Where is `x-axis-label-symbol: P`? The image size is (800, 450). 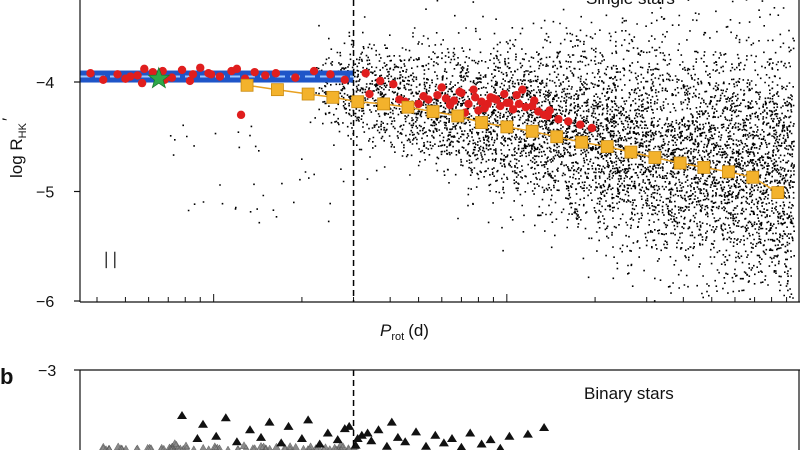 x-axis-label-symbol: P is located at coordinates (386, 330).